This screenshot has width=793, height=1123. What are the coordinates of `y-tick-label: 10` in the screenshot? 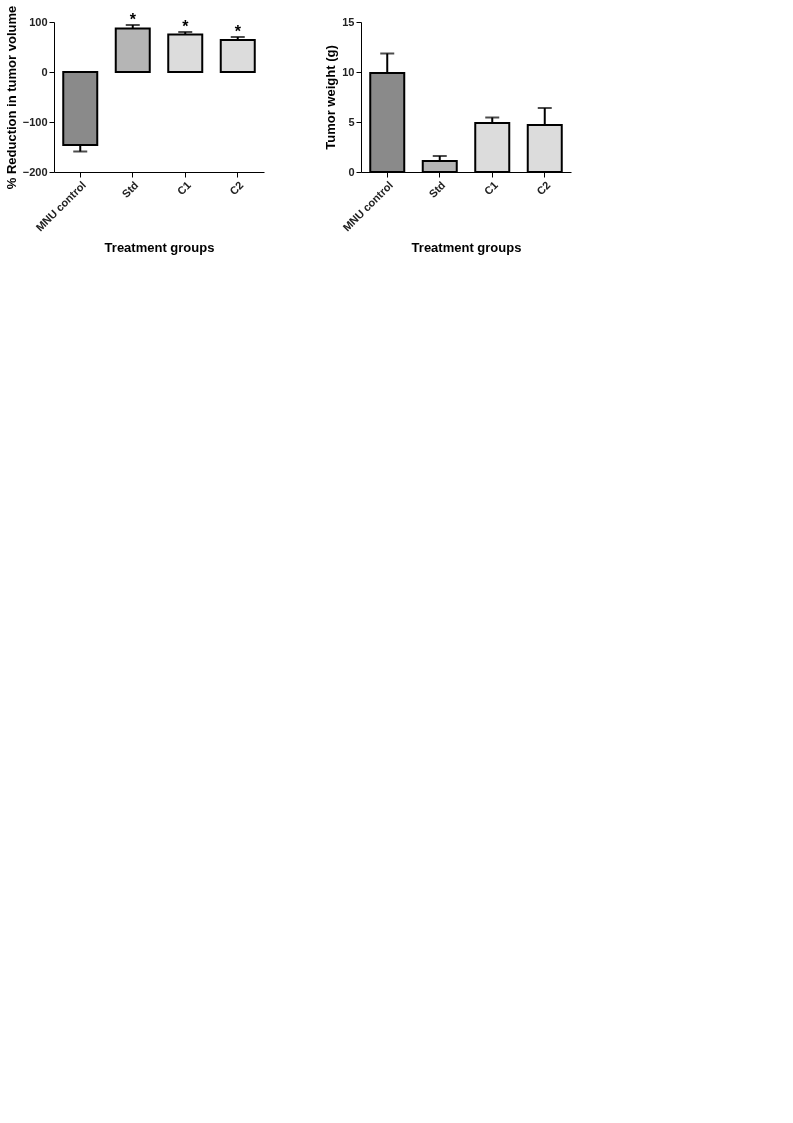 It's located at (348, 71).